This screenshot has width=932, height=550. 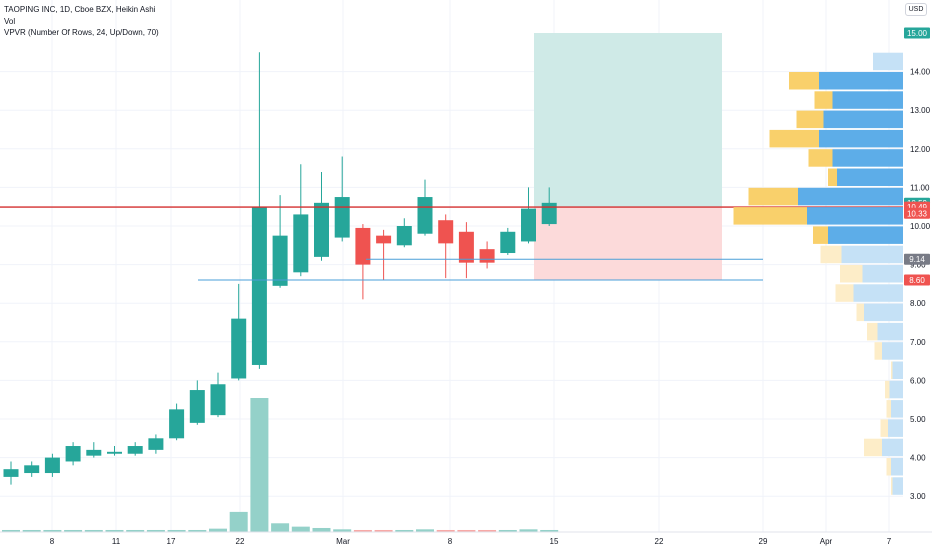 I want to click on vol-indicator-label: Vol, so click(x=10, y=21).